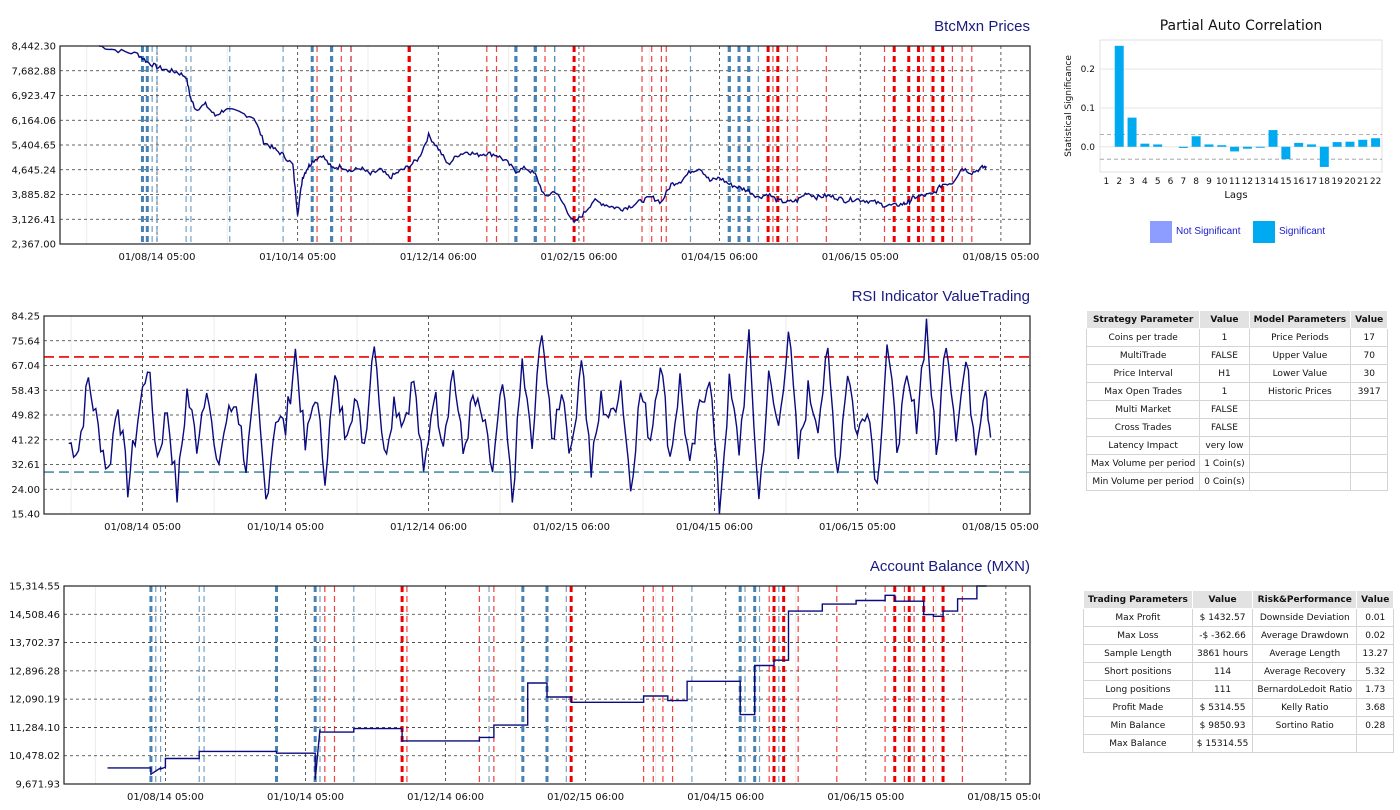  I want to click on y-tick-label: 2,367.00, so click(33, 245).